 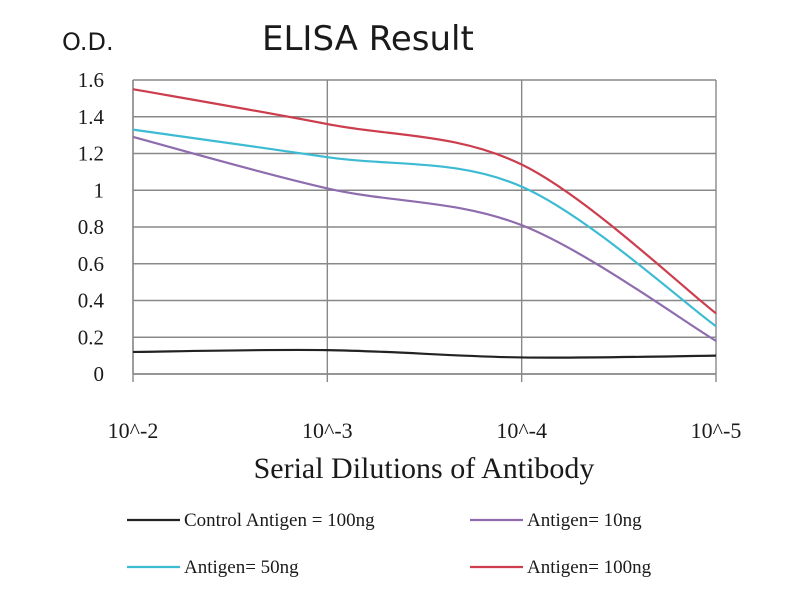 I want to click on legend-item: Antigen= 100ng, so click(x=561, y=567).